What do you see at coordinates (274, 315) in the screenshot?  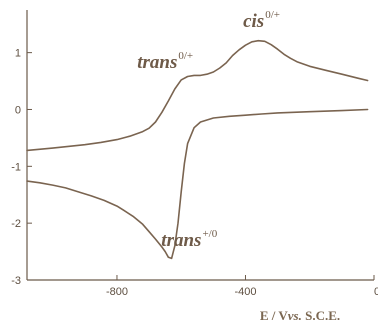 I see `x-axis-label-pre: E / V` at bounding box center [274, 315].